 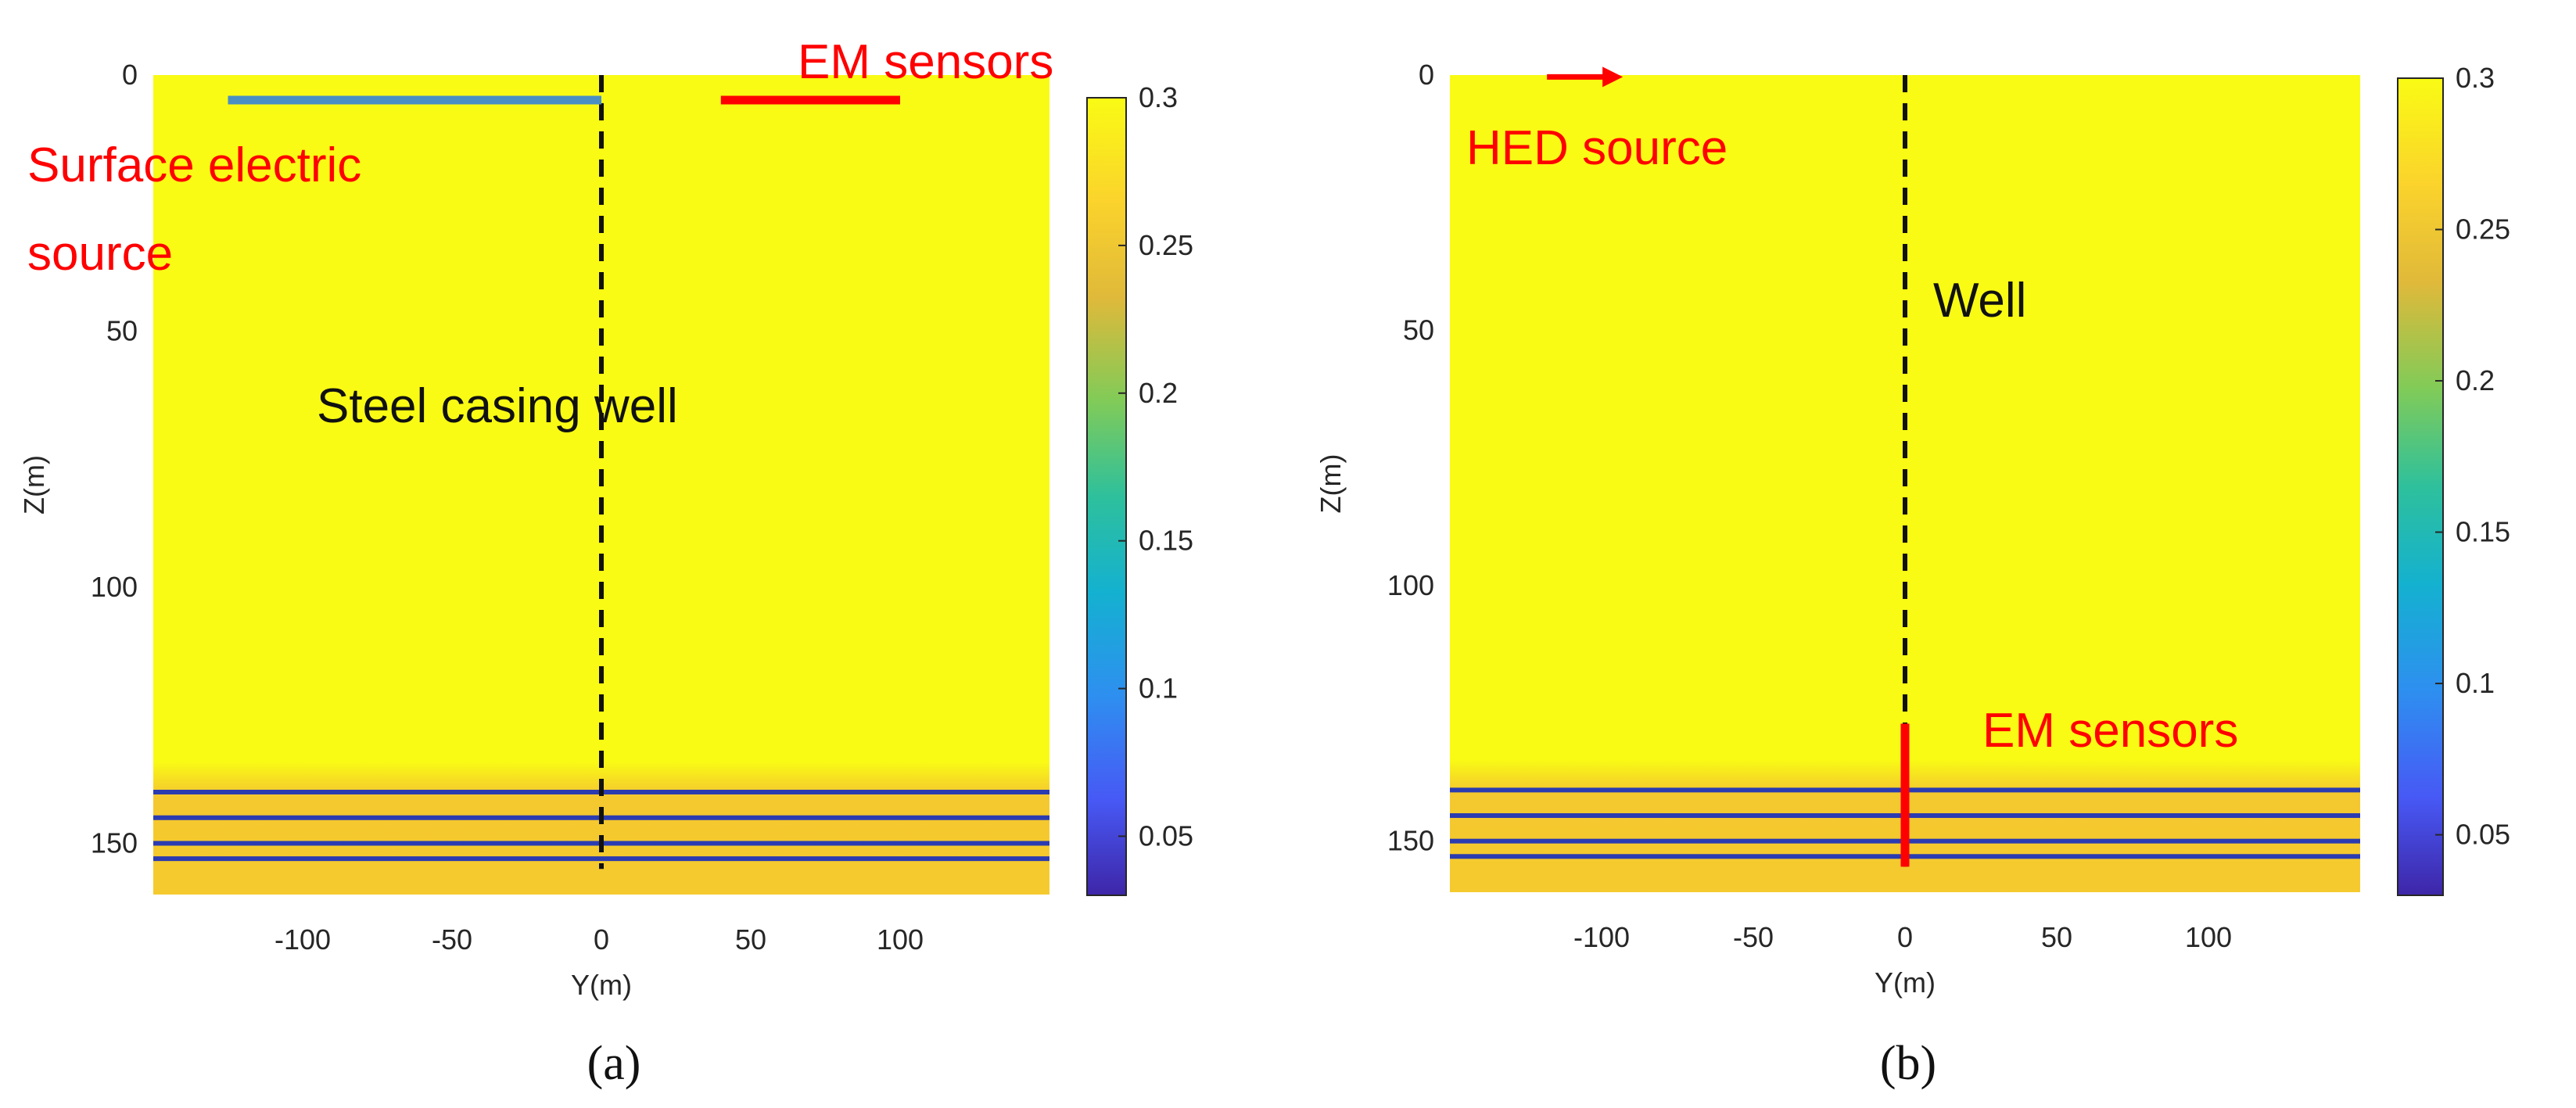 I want to click on panel-b-x-axis-label: Y(m), so click(x=1905, y=982).